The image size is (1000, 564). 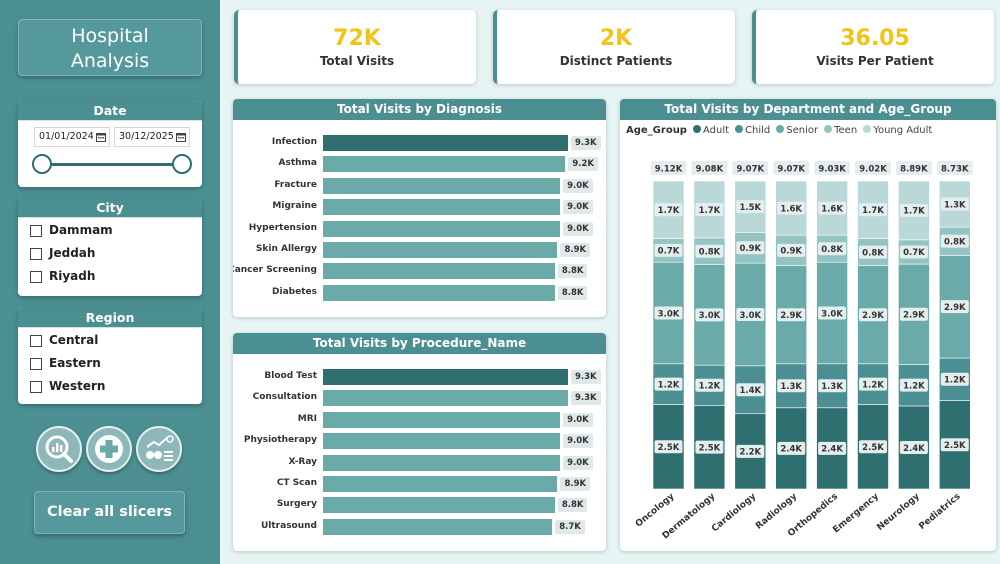 I want to click on bar-row: Fracture 9.0K, so click(x=419, y=185).